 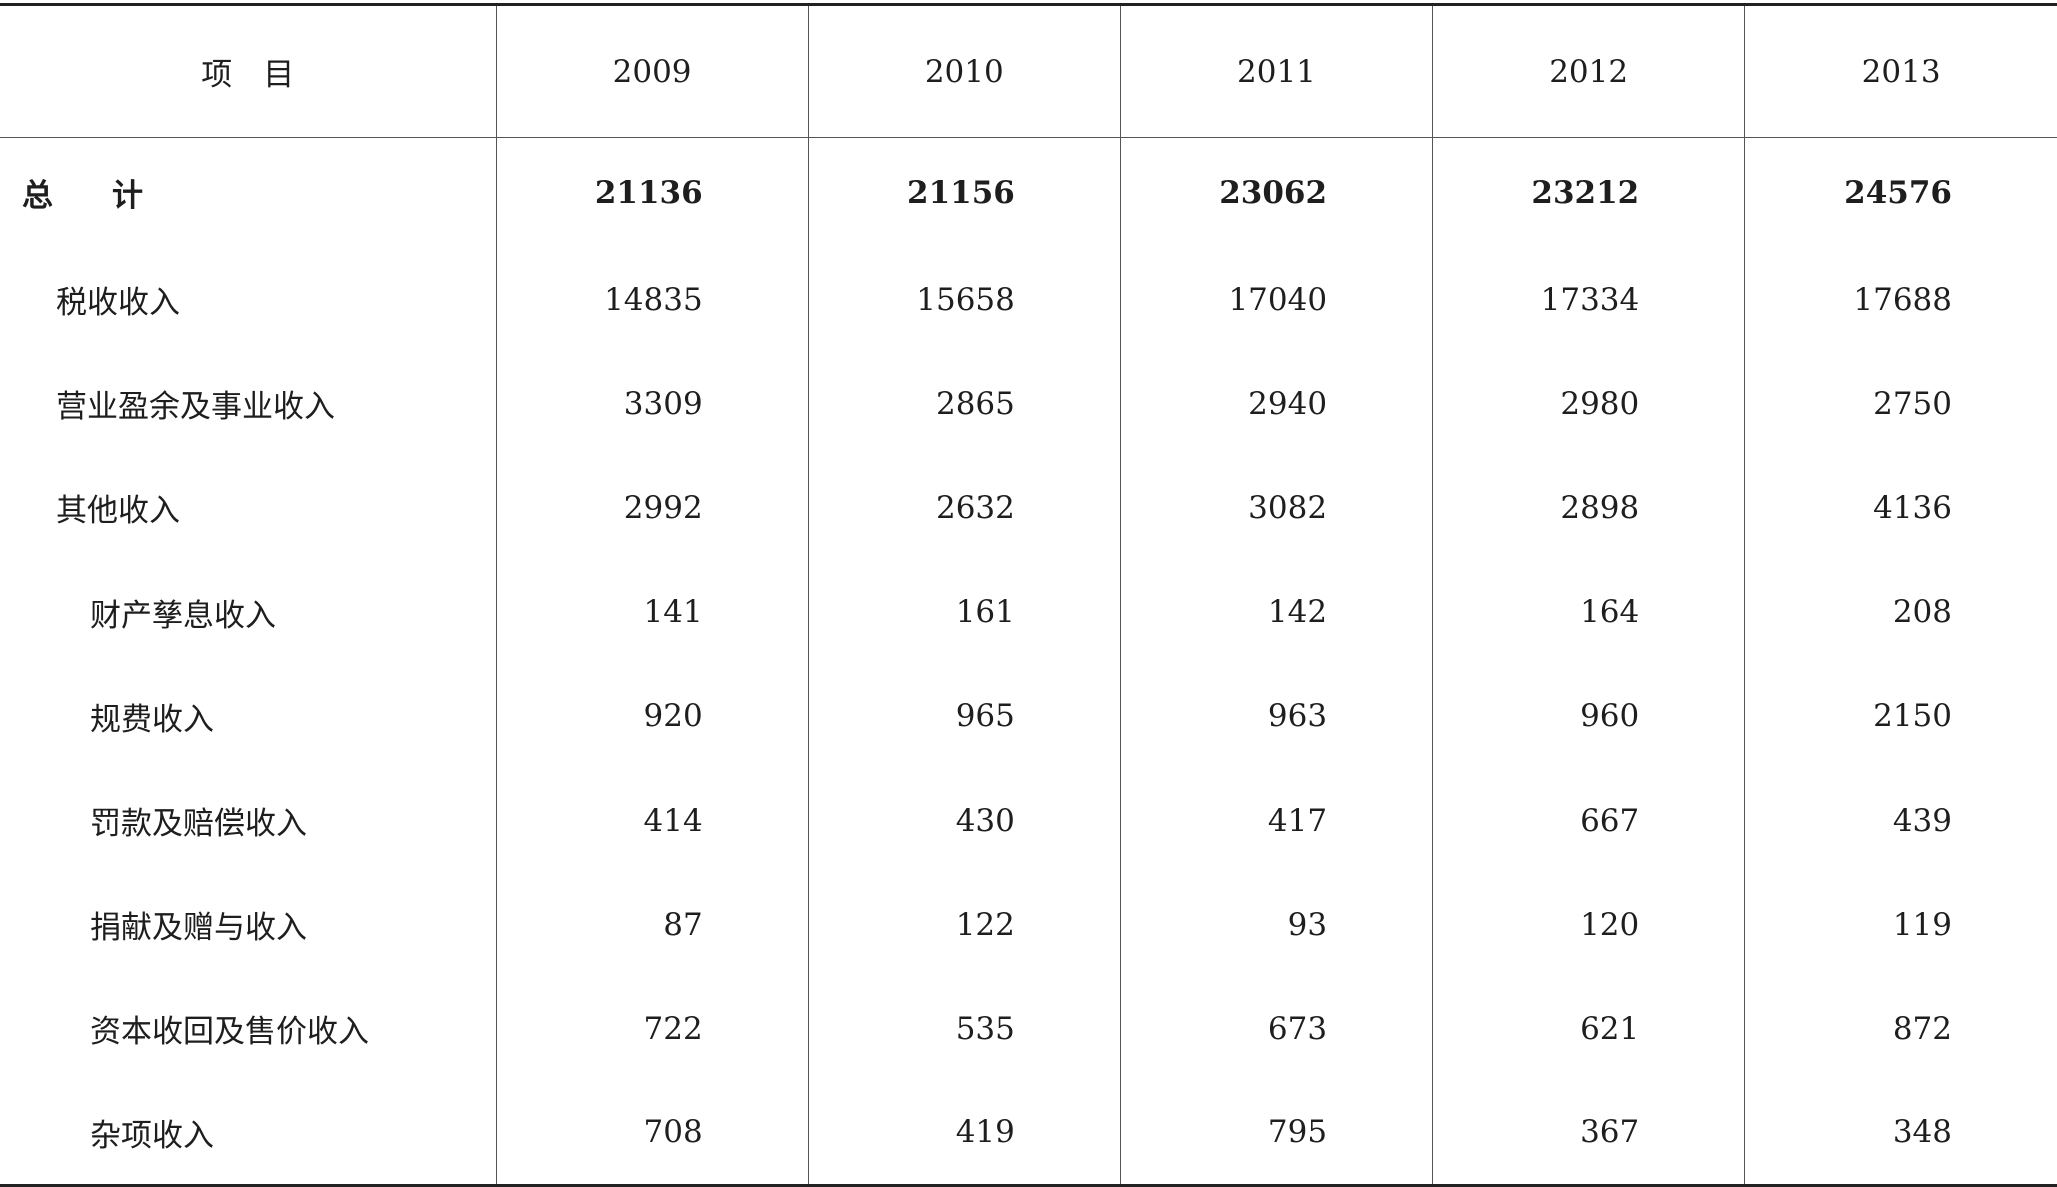 What do you see at coordinates (1588, 71) in the screenshot?
I see `header-year-2012: 2012` at bounding box center [1588, 71].